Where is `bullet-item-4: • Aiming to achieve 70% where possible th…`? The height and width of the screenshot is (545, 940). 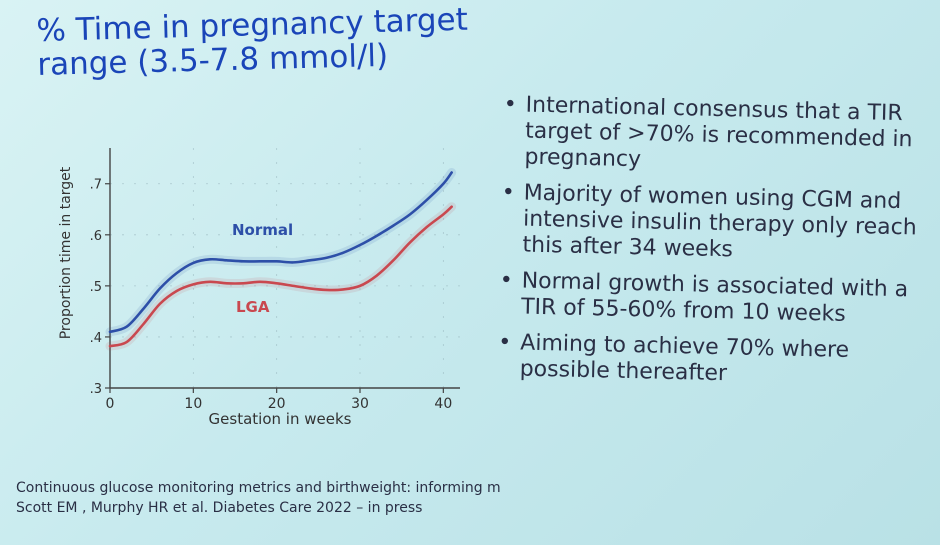 bullet-item-4: • Aiming to achieve 70% where possible th… is located at coordinates (708, 361).